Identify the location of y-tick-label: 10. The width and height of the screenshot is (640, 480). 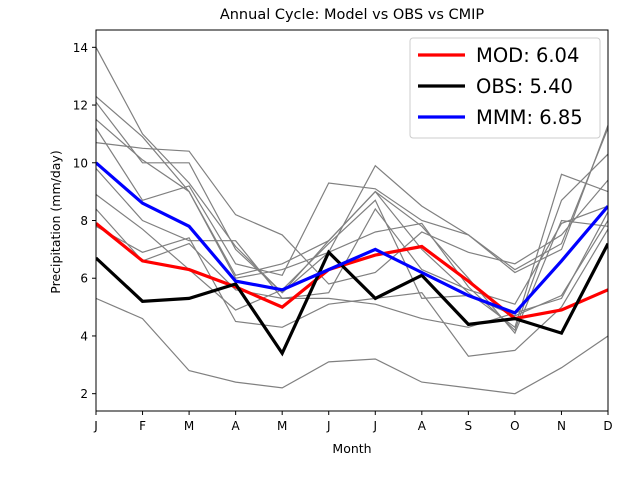
(80, 163).